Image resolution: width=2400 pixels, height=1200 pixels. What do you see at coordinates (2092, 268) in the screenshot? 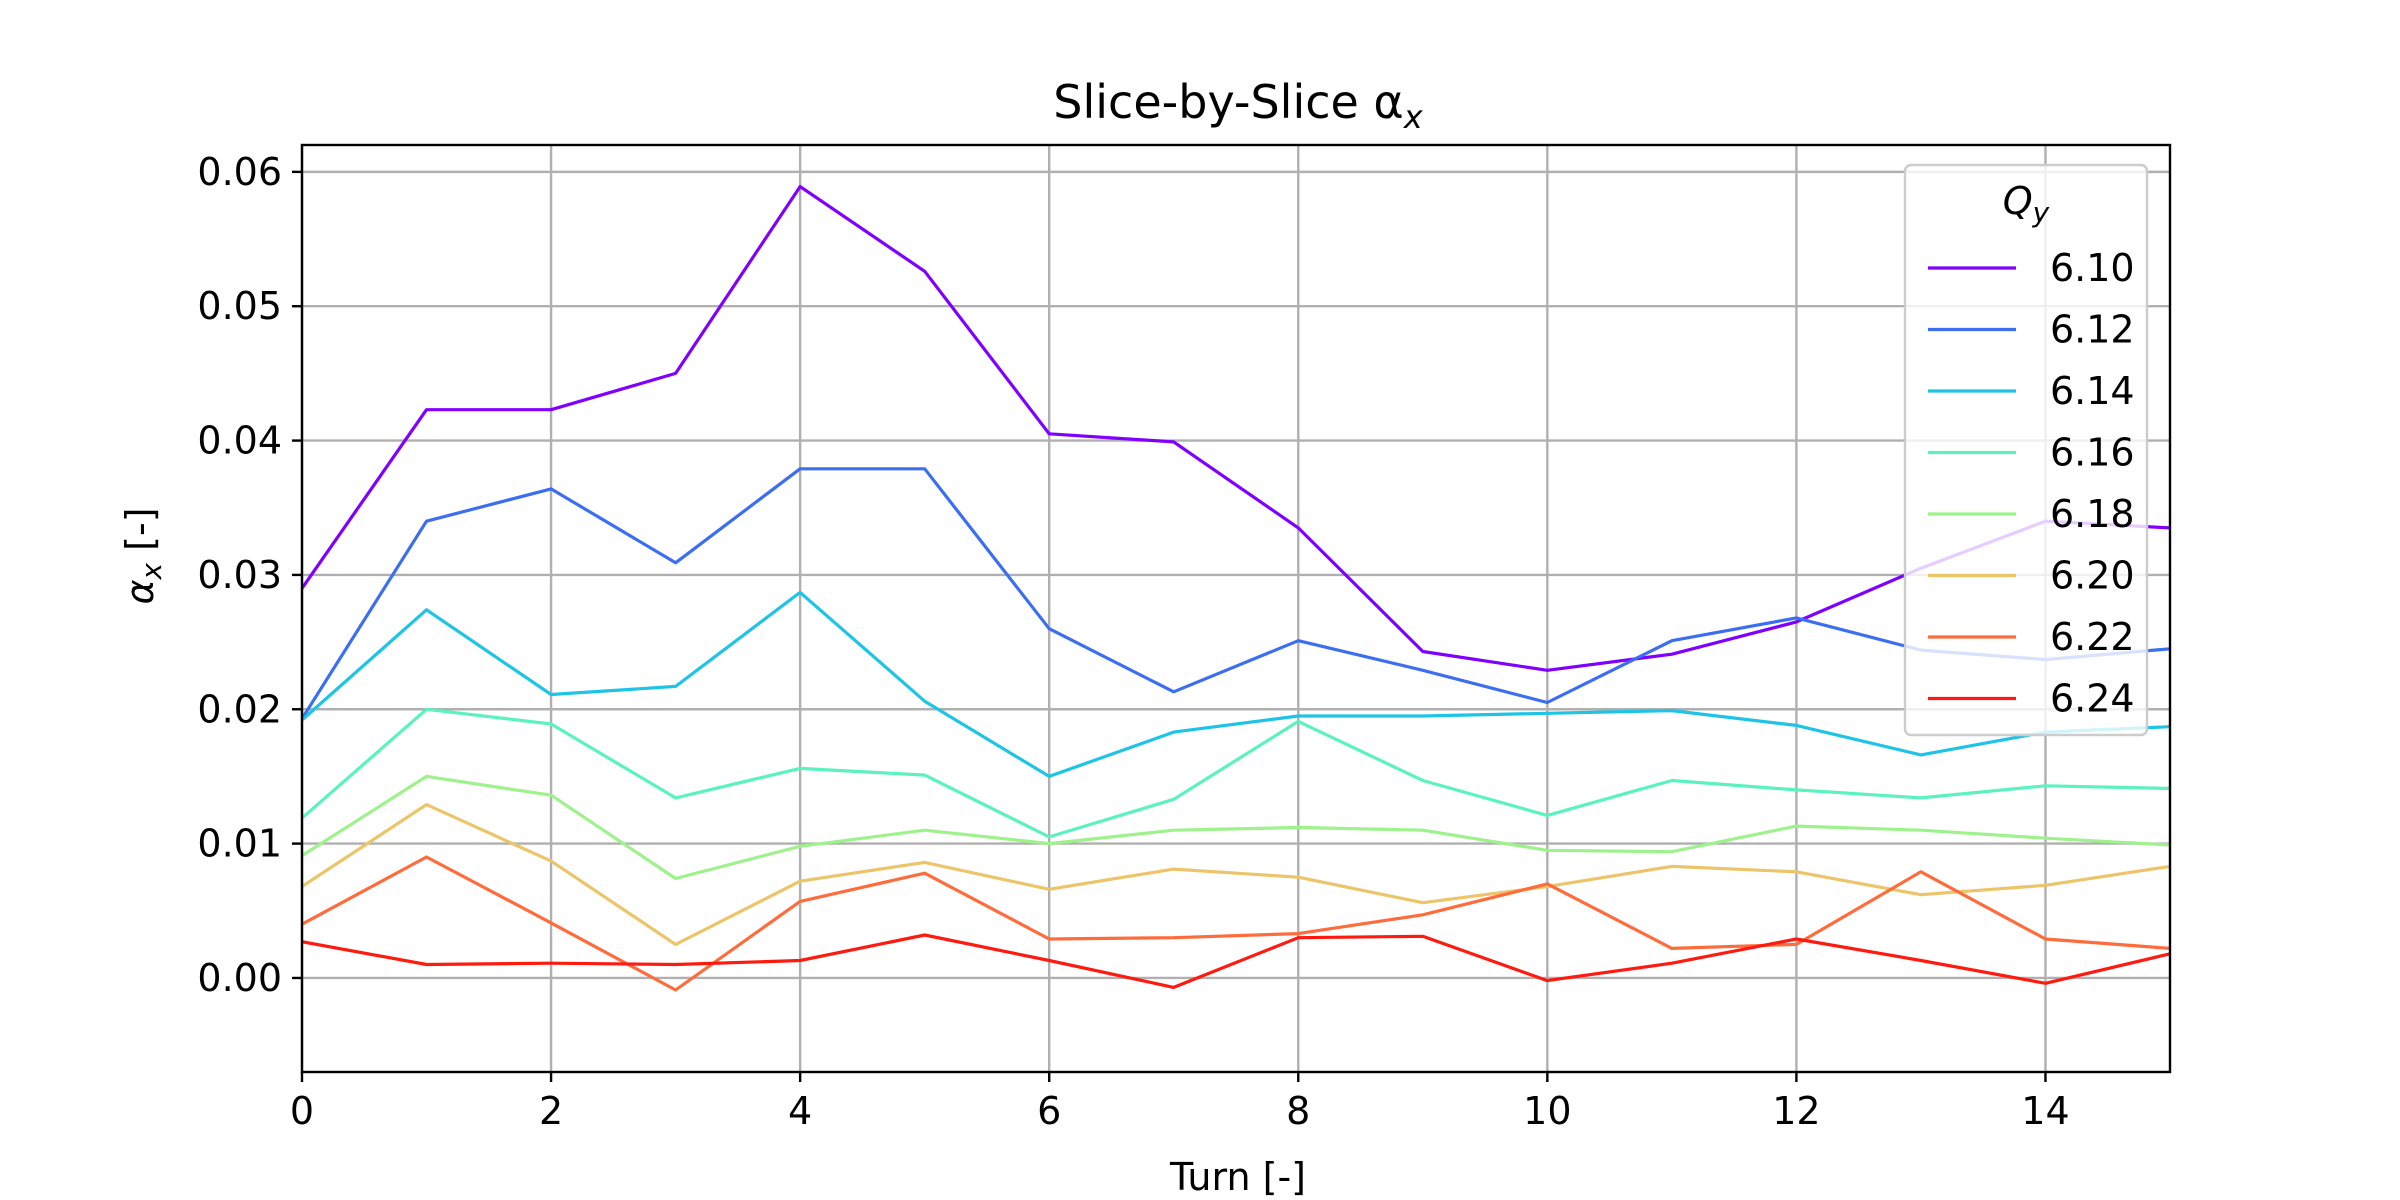
I see `legend-label: 6.10` at bounding box center [2092, 268].